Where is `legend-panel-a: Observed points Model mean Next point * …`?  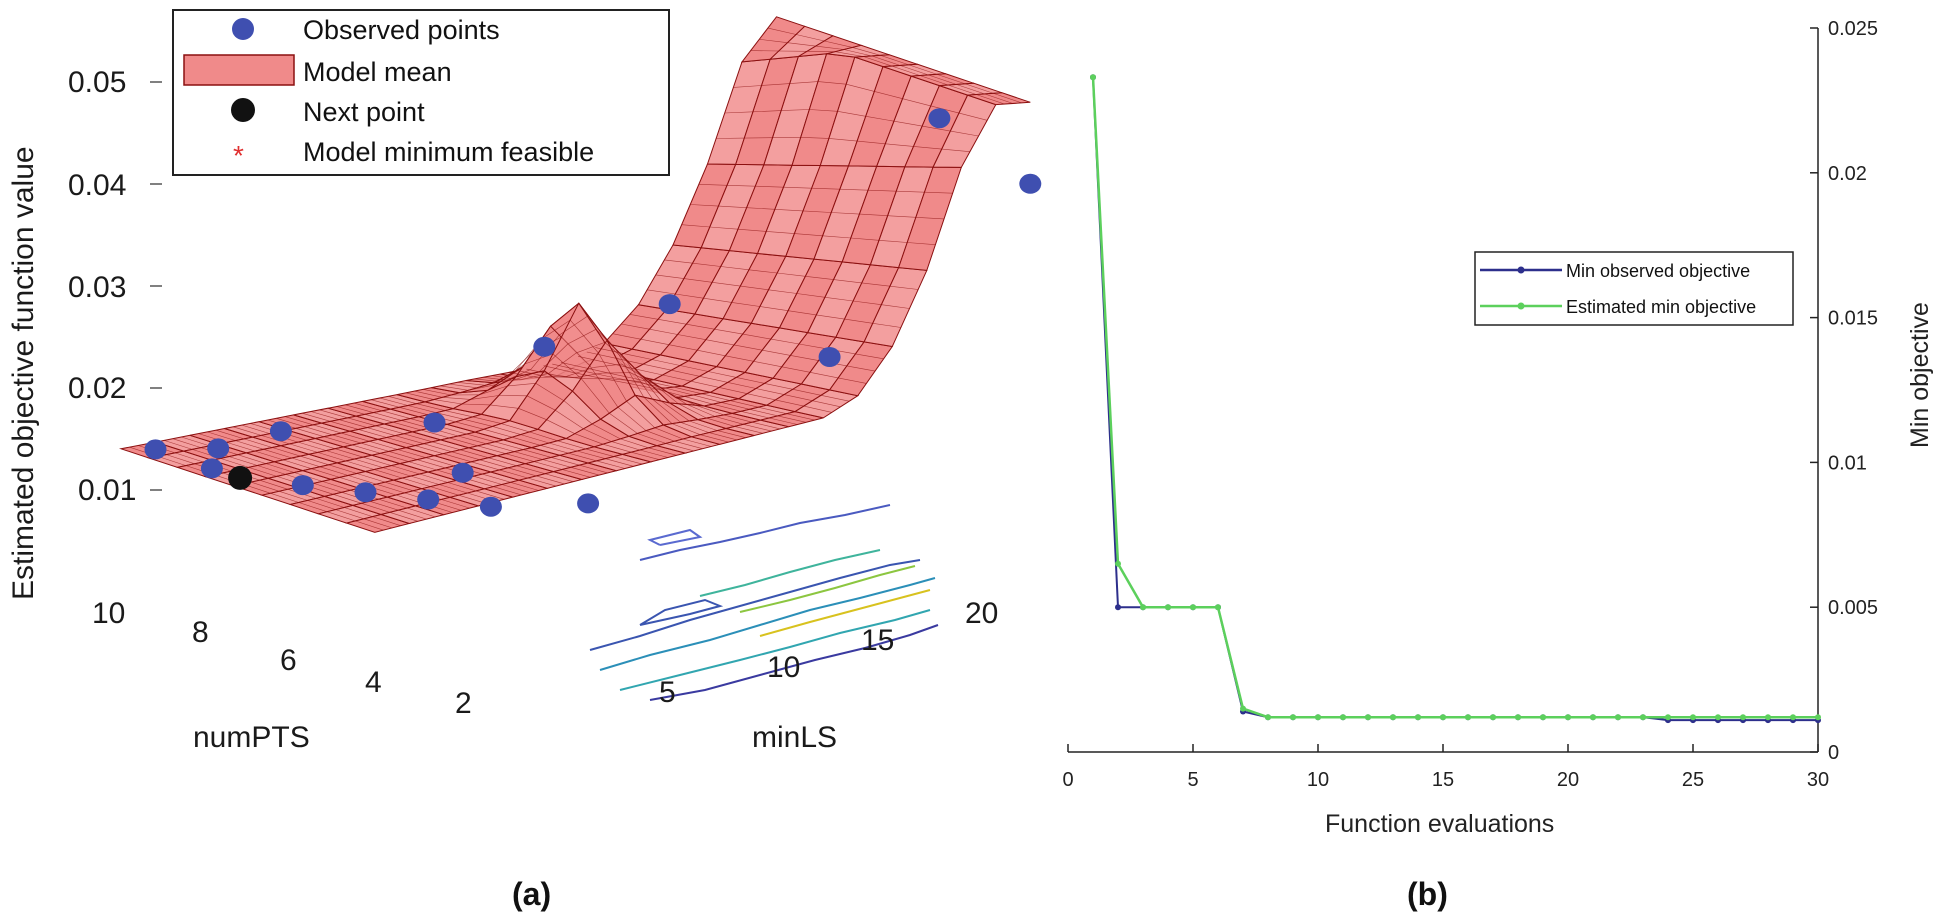 legend-panel-a: Observed points Model mean Next point * … is located at coordinates (421, 92).